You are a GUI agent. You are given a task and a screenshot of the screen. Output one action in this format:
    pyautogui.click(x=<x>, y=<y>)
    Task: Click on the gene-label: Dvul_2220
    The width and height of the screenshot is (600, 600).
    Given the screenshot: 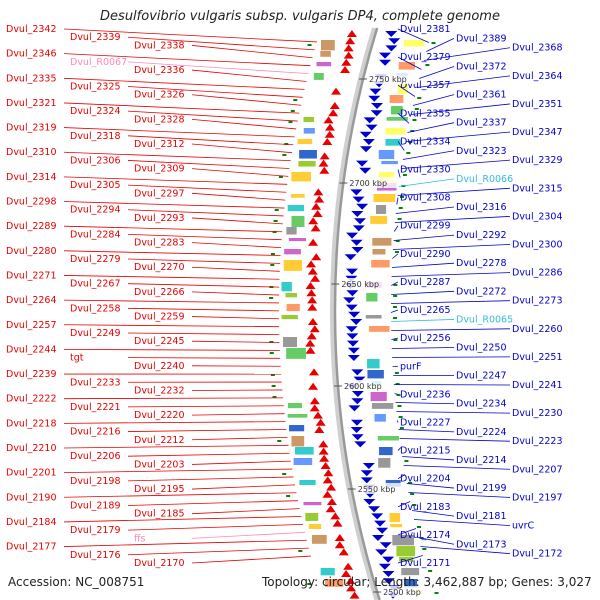 What is the action you would take?
    pyautogui.click(x=159, y=415)
    